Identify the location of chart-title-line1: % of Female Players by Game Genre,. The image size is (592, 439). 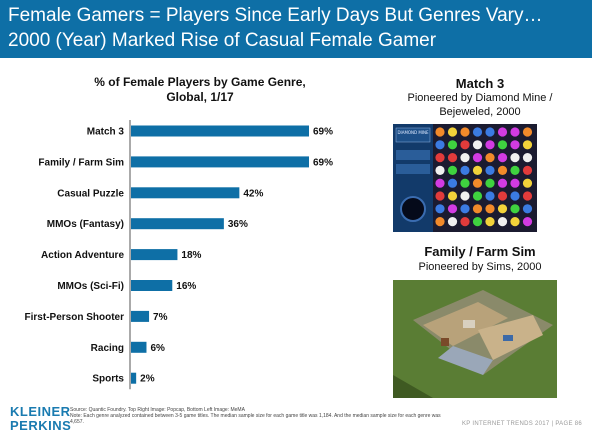
(200, 82).